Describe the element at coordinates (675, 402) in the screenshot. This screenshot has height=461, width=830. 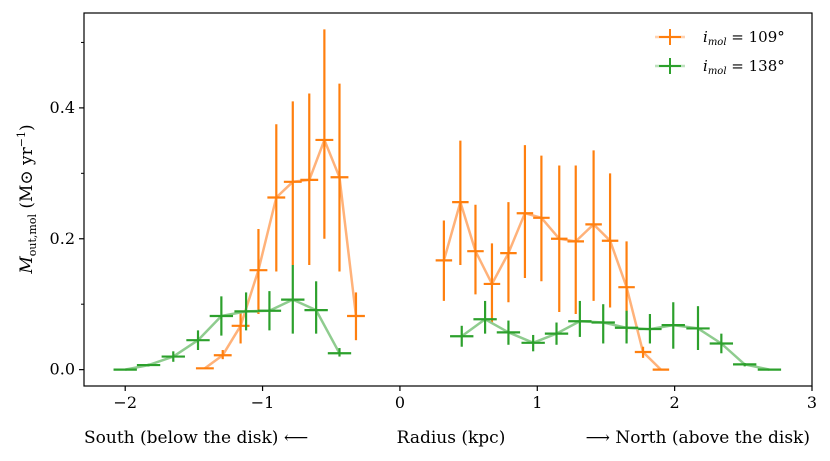
I see `x-tick-label-2: 2` at that location.